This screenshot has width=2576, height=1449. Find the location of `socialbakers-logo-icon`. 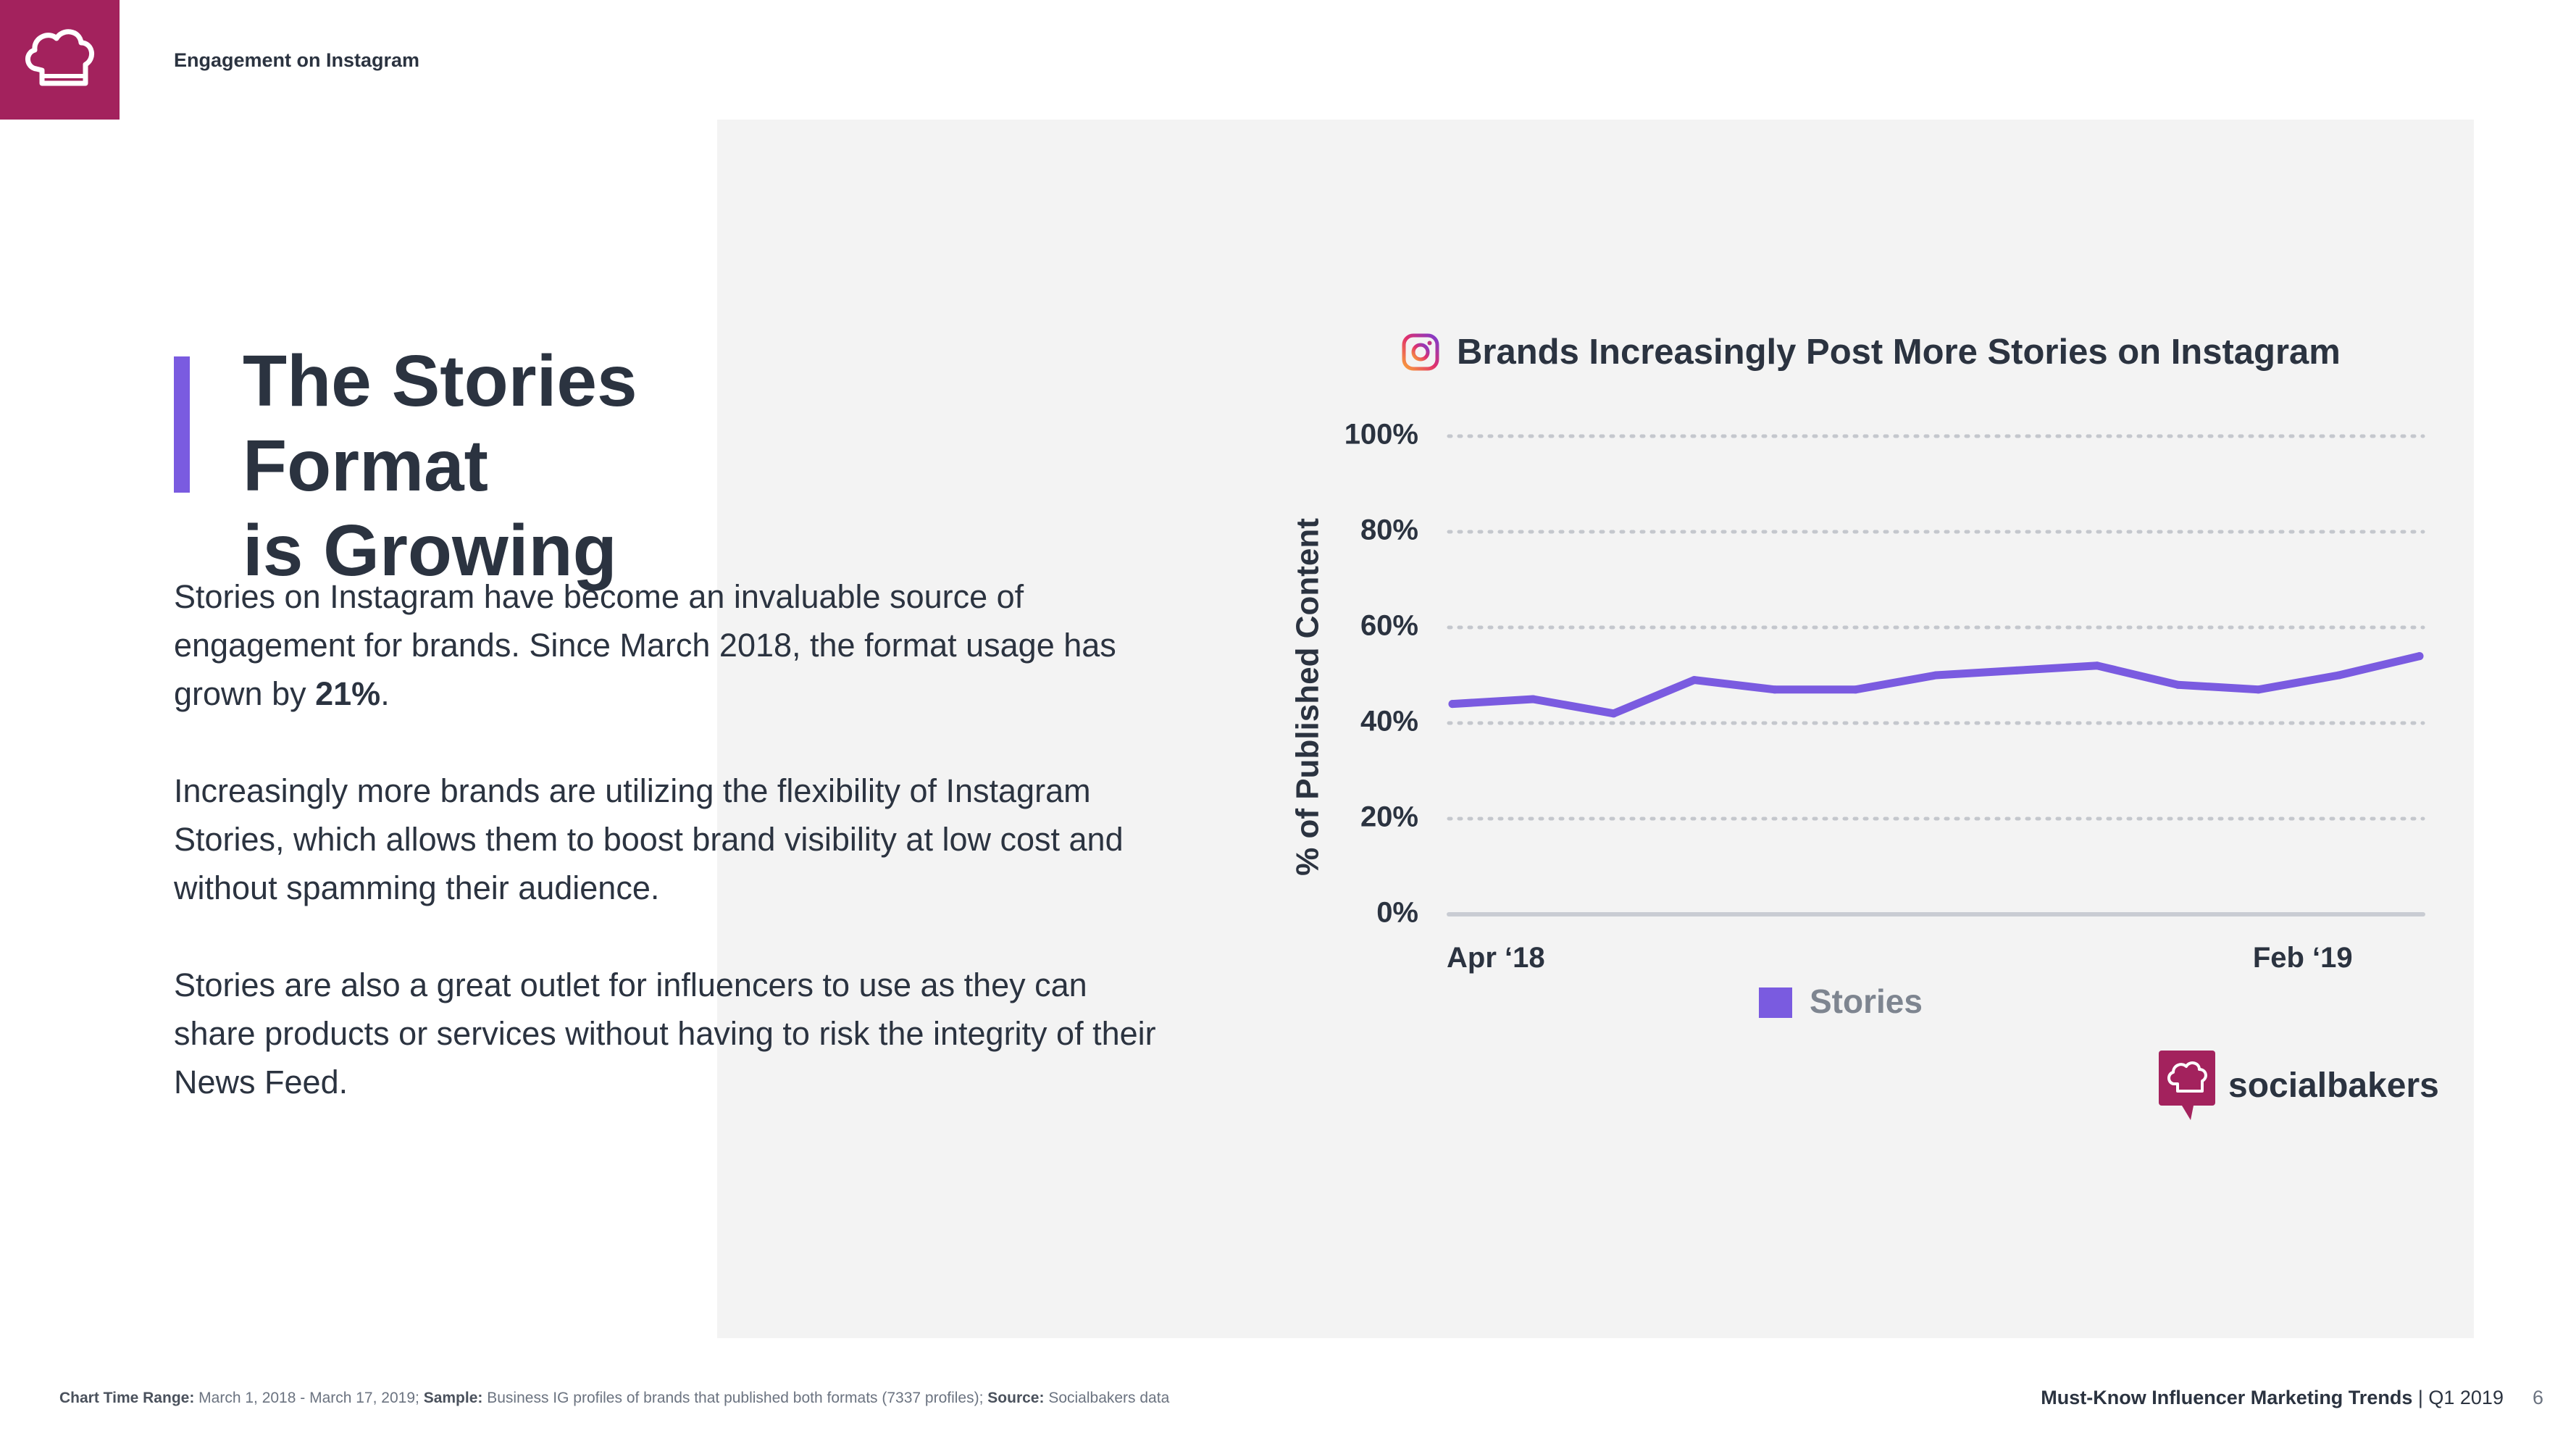

socialbakers-logo-icon is located at coordinates (2187, 1085).